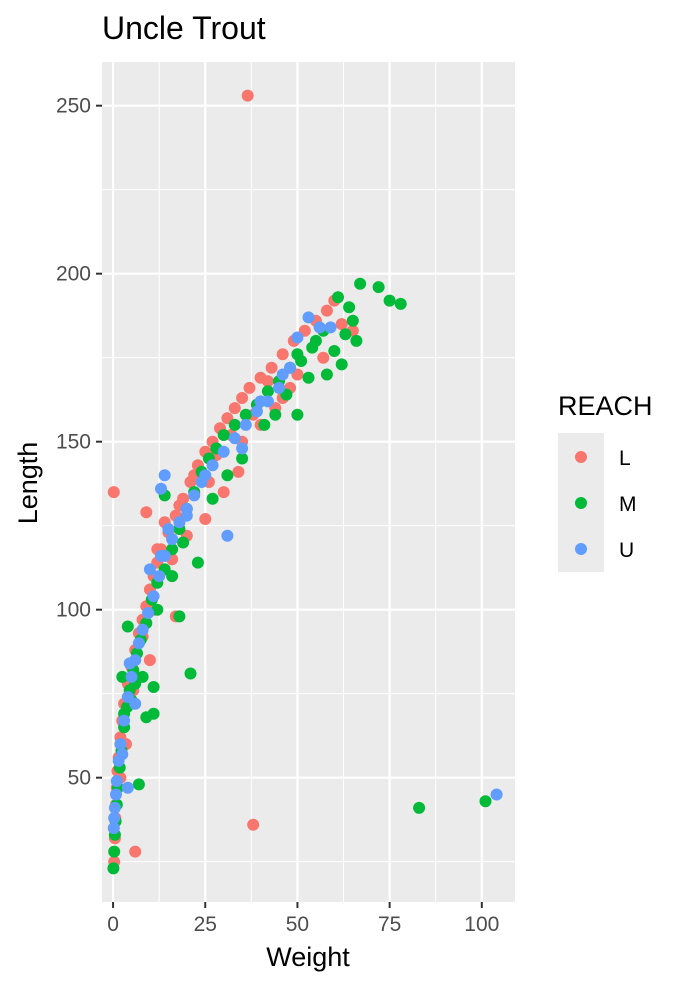 This screenshot has height=986, width=690. Describe the element at coordinates (389, 924) in the screenshot. I see `x-tick-label: 75` at that location.